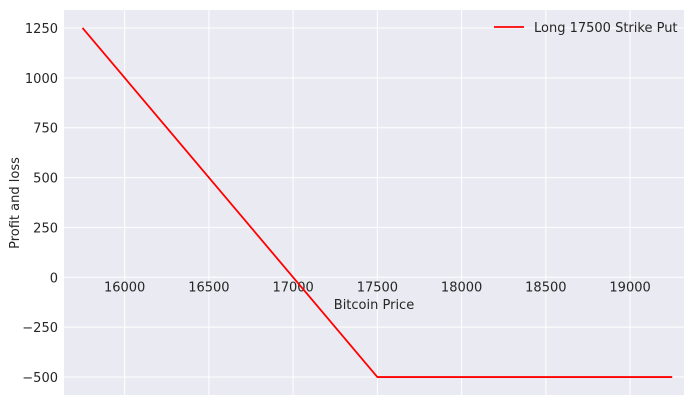 The height and width of the screenshot is (405, 693). Describe the element at coordinates (45, 179) in the screenshot. I see `y-tick-label: 500` at that location.